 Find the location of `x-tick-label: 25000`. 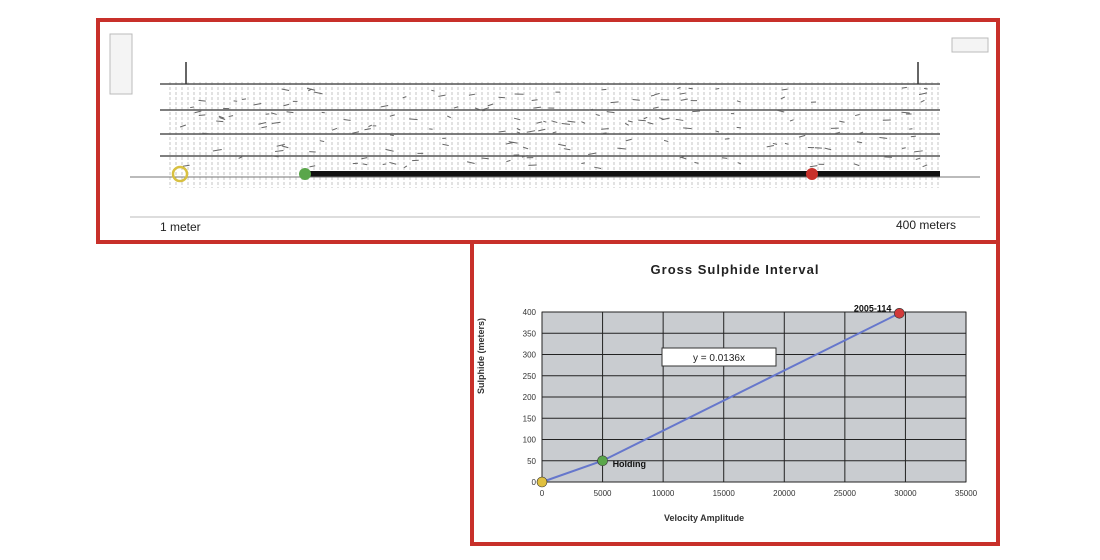

x-tick-label: 25000 is located at coordinates (845, 493).